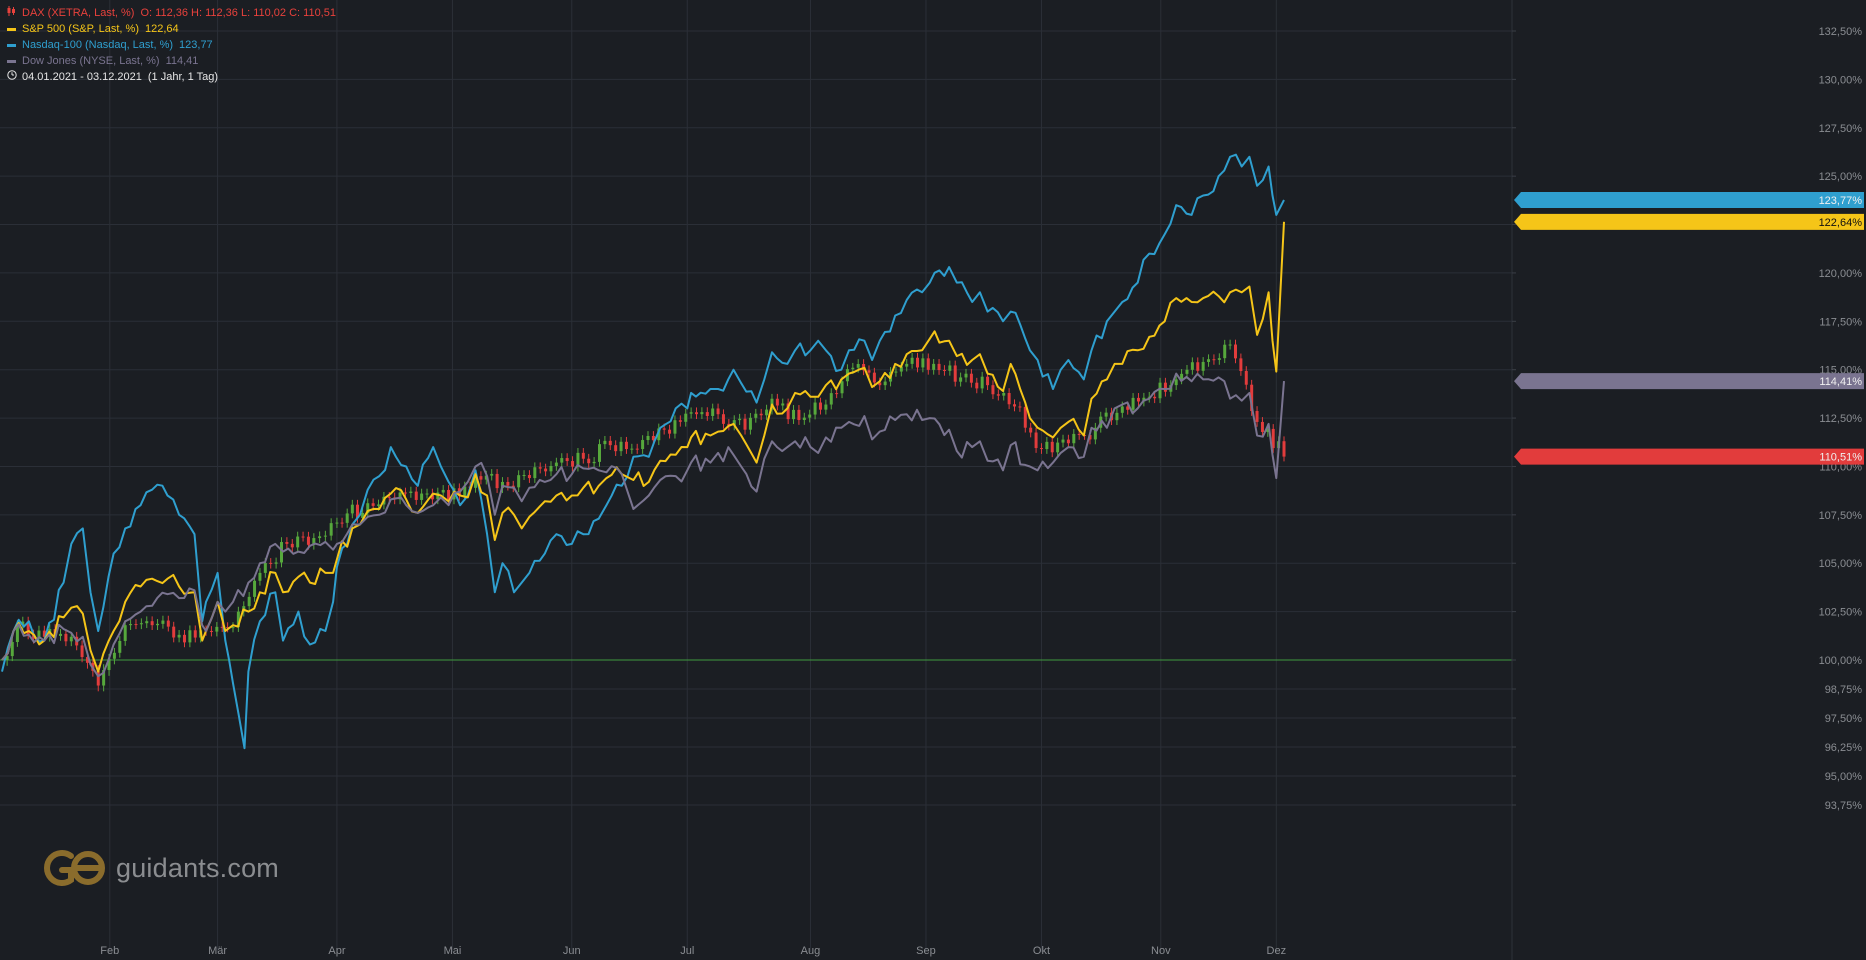  I want to click on x-tick-label: Feb, so click(109, 951).